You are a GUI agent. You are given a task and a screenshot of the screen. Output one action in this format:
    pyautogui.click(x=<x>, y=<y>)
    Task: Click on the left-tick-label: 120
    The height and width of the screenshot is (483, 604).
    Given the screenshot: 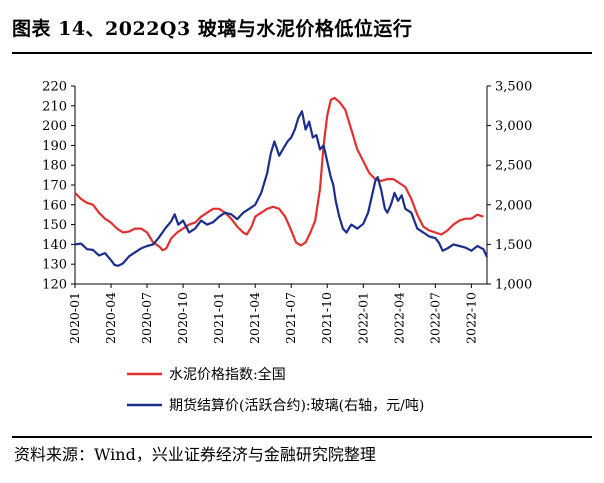 What is the action you would take?
    pyautogui.click(x=54, y=285)
    